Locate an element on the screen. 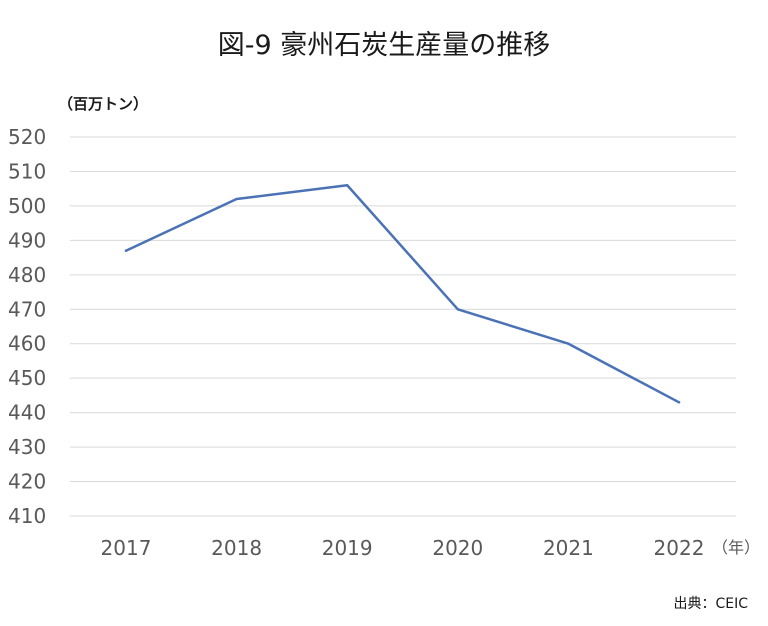  y-tick-label: 410 is located at coordinates (27, 516).